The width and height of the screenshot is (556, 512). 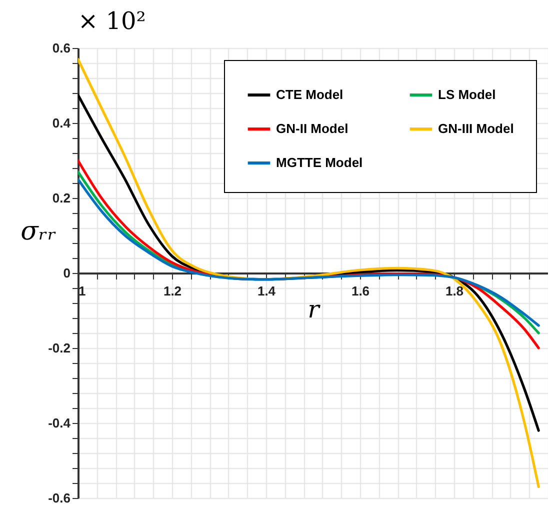 What do you see at coordinates (319, 162) in the screenshot?
I see `legend-label: MGTTE Model` at bounding box center [319, 162].